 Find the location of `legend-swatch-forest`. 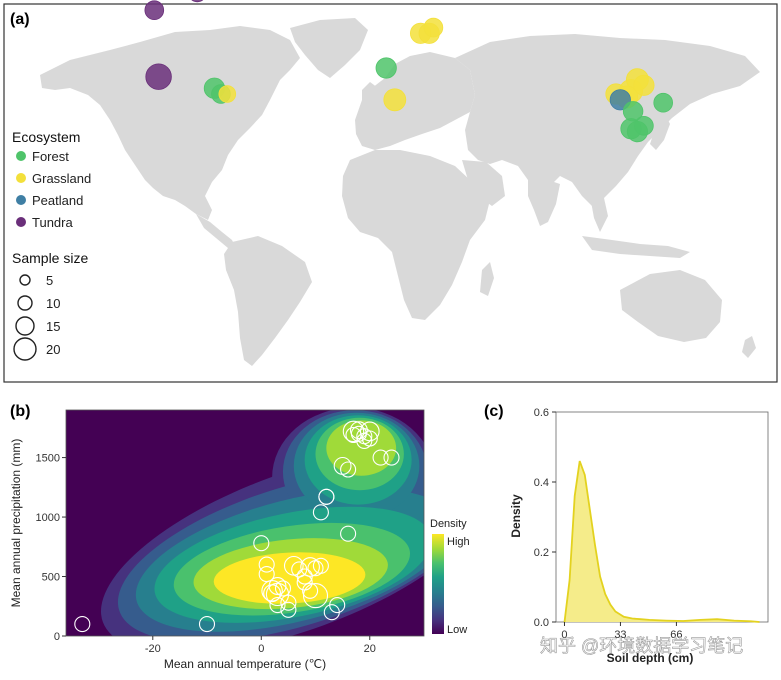

legend-swatch-forest is located at coordinates (21, 156).